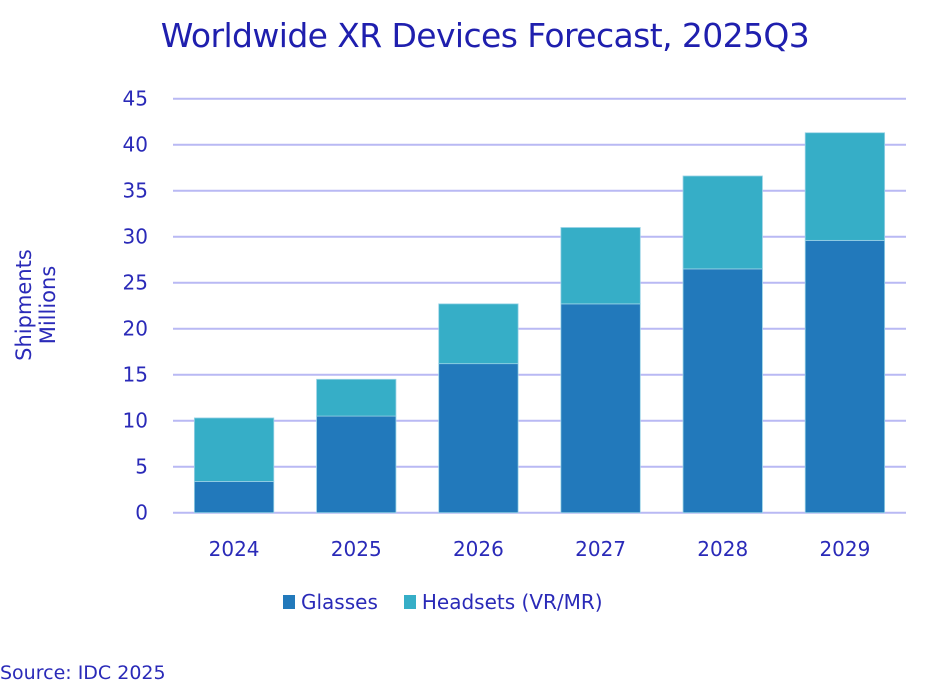 This screenshot has width=940, height=698. I want to click on y-tick-label: 45, so click(135, 99).